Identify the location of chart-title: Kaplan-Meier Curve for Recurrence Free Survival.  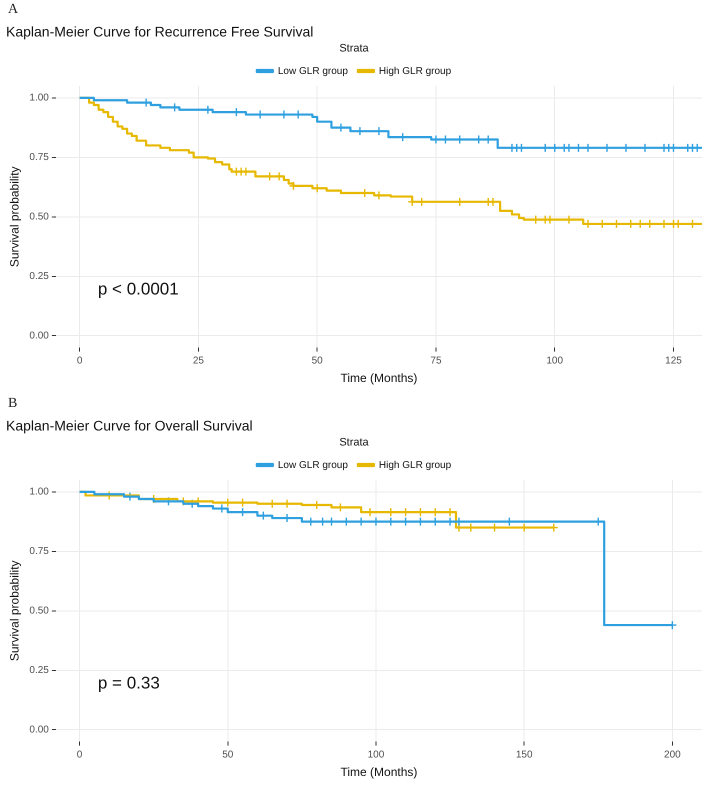
(160, 31).